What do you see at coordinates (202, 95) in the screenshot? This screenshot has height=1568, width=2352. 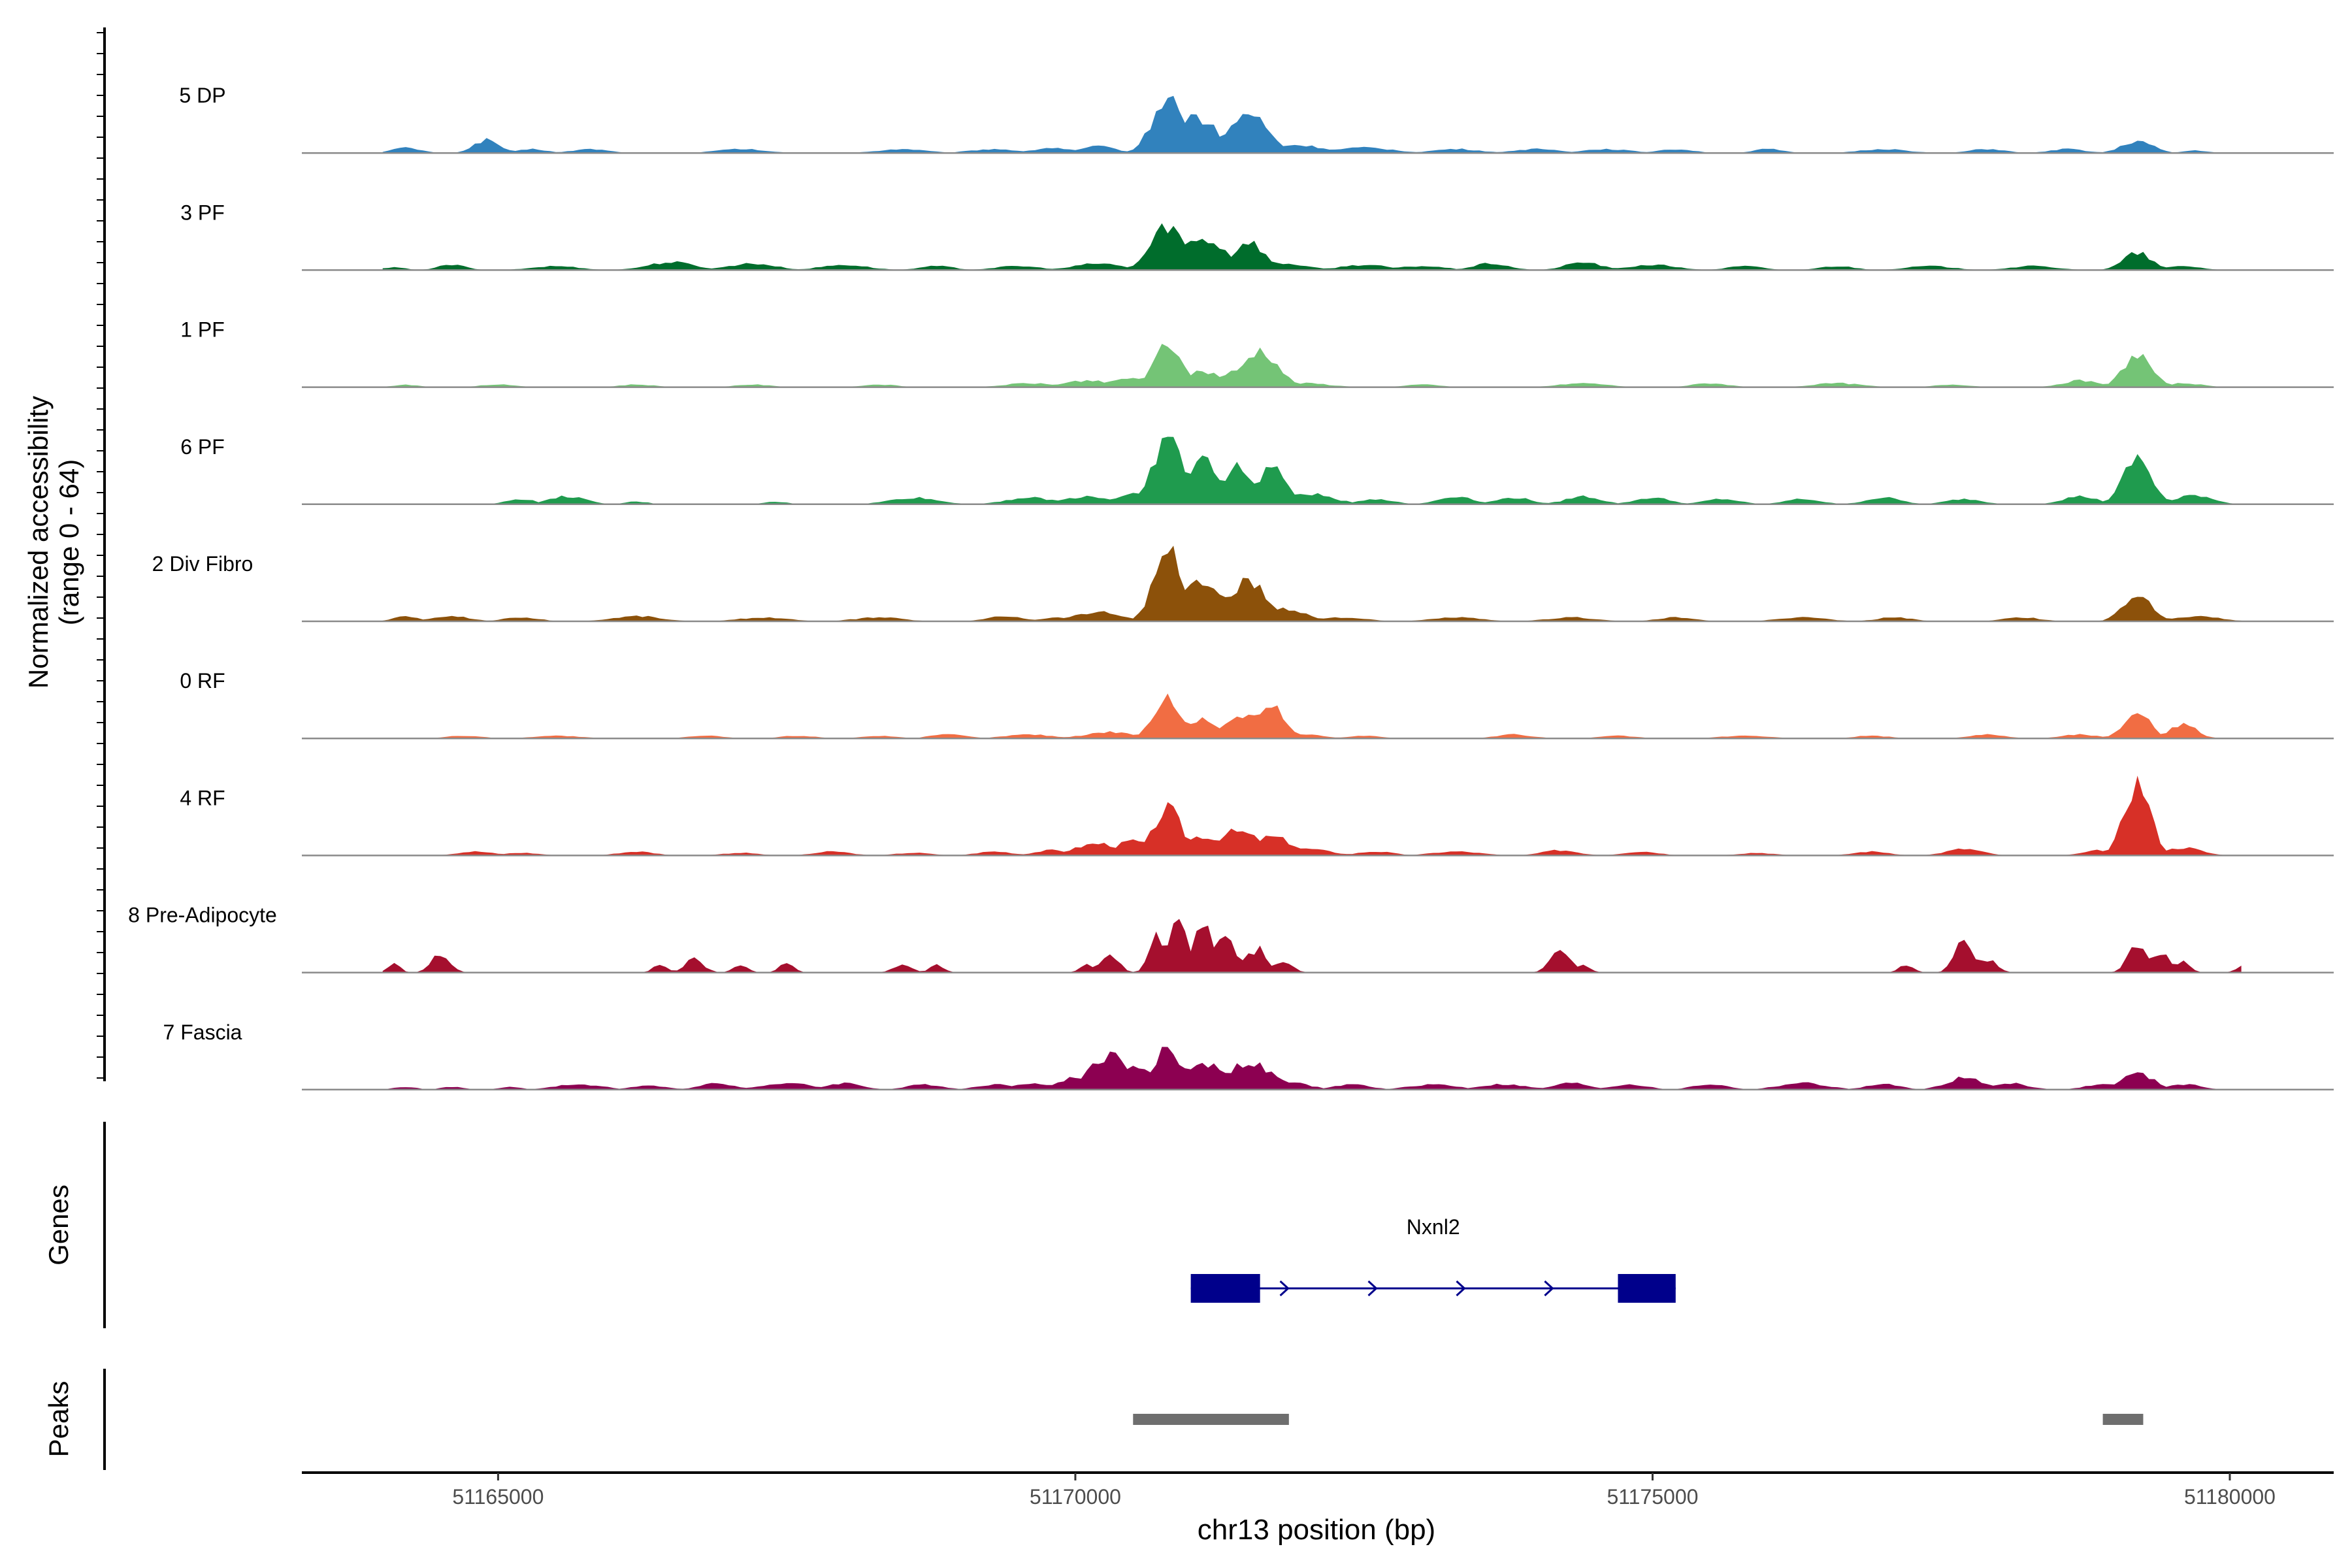 I see `track-label: 5 DP` at bounding box center [202, 95].